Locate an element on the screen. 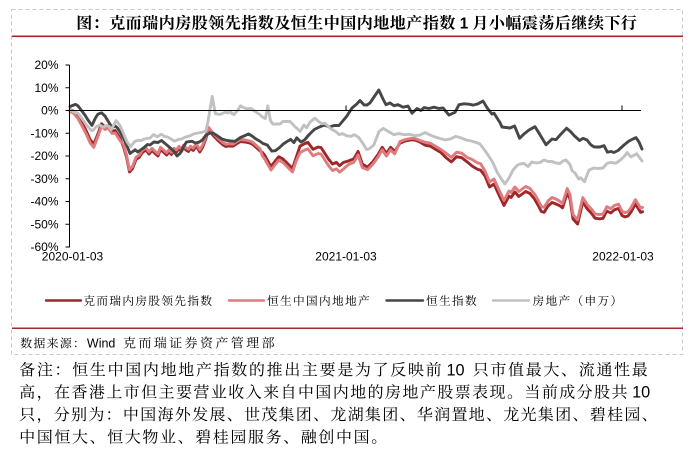  svg-text: -20% is located at coordinates (44, 156).